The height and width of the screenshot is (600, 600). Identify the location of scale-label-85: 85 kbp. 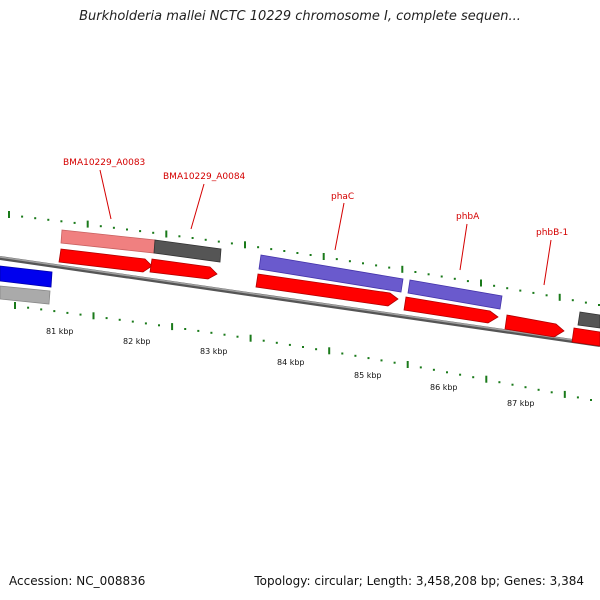
(368, 375).